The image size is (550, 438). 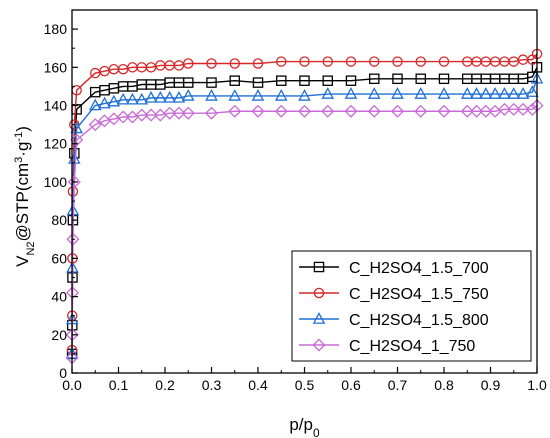 I want to click on x-tick-label: 0.5, so click(x=305, y=385).